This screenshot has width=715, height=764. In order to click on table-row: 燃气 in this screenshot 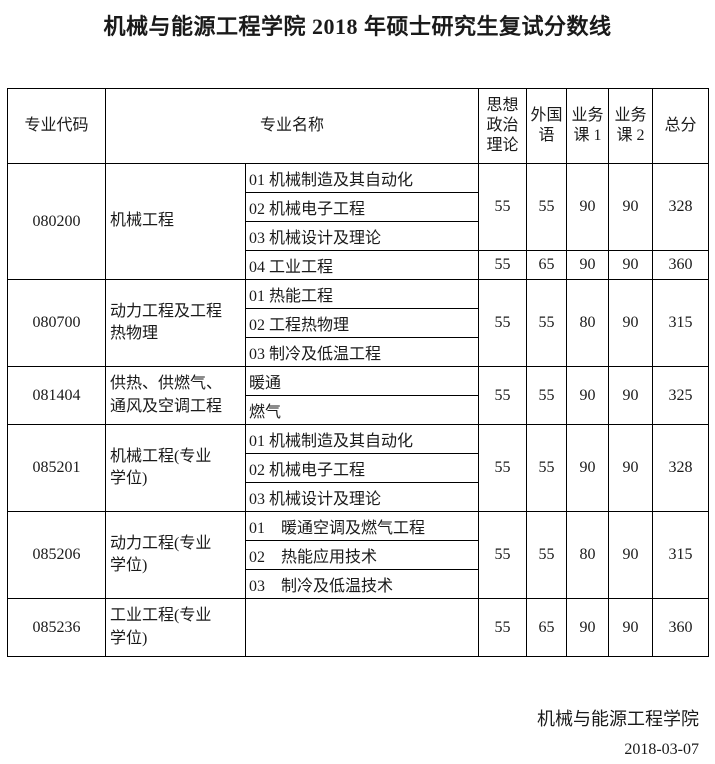, I will do `click(358, 410)`.